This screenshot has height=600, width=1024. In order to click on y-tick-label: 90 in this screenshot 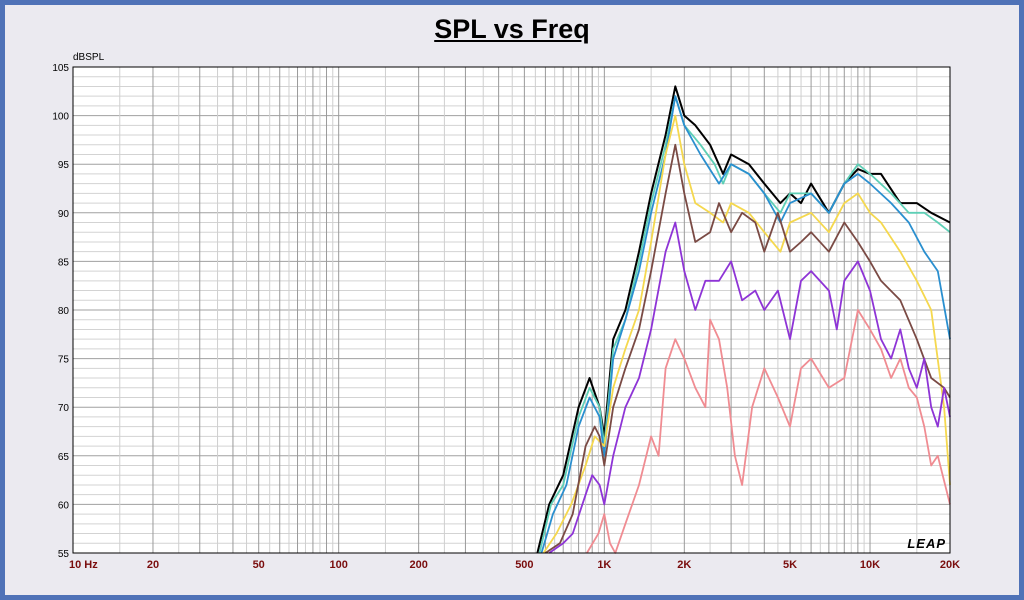, I will do `click(64, 214)`.